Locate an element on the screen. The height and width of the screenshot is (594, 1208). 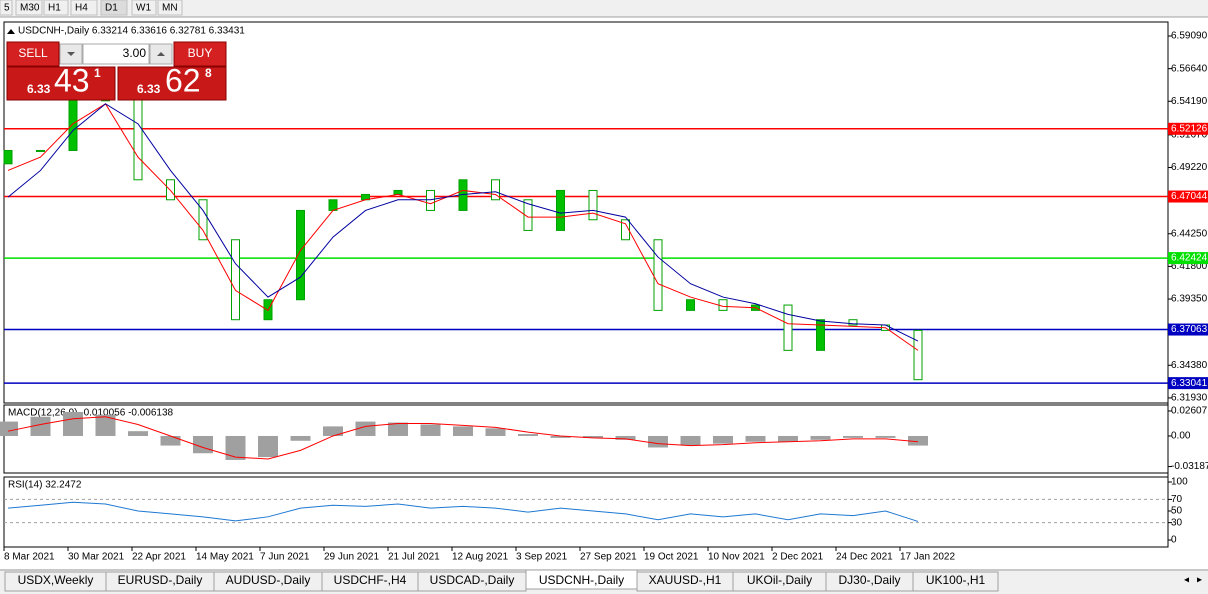
sell-button is located at coordinates (33, 54).